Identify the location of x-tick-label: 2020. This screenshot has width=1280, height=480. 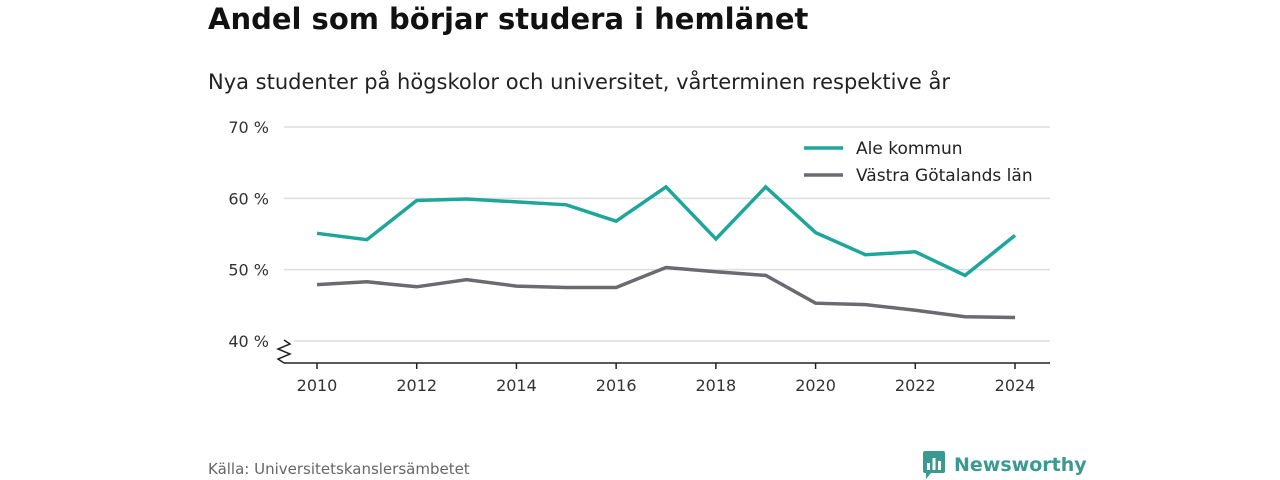
(815, 385).